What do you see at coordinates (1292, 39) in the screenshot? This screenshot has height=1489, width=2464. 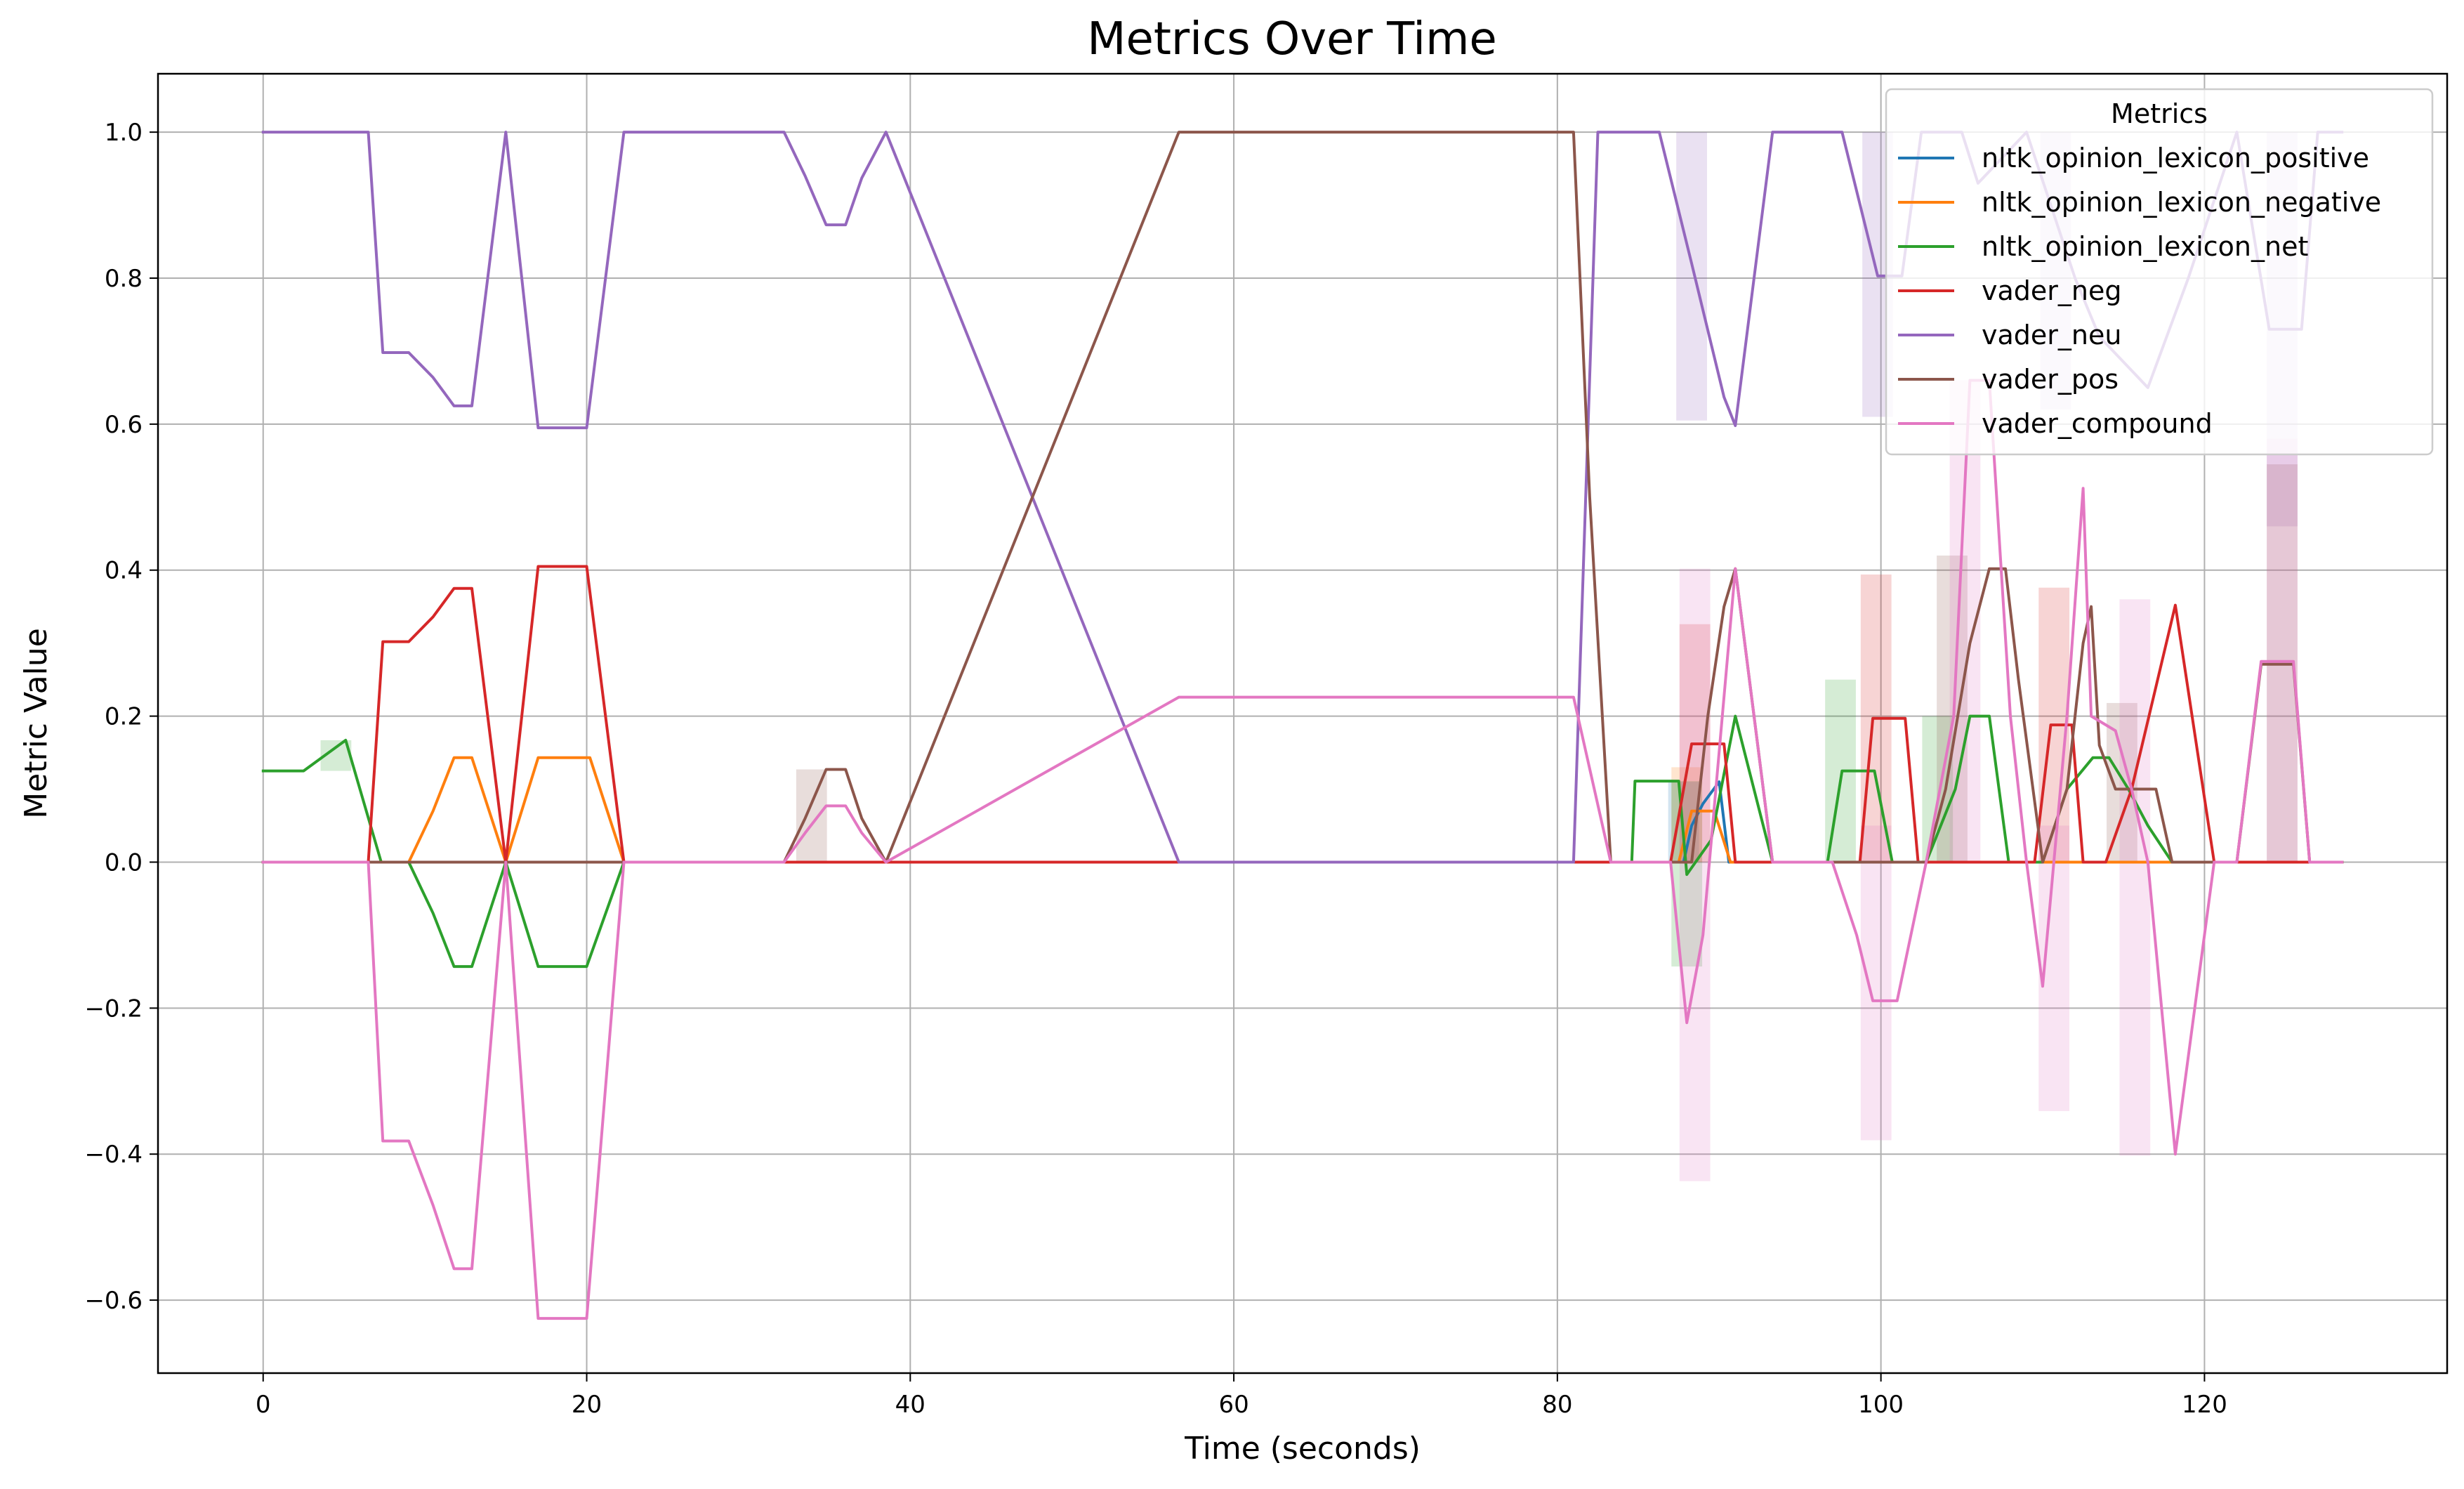 I see `chart-title: Metrics Over Time` at bounding box center [1292, 39].